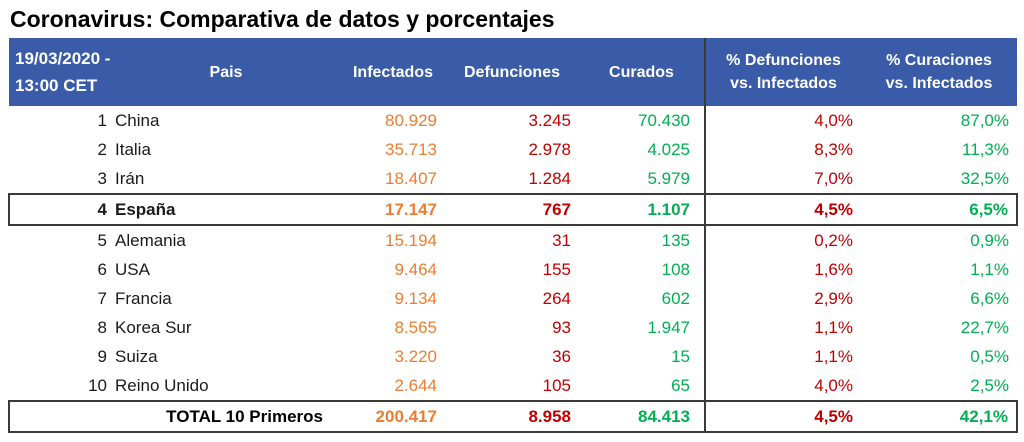  What do you see at coordinates (561, 327) in the screenshot?
I see `defunciones-value: 93` at bounding box center [561, 327].